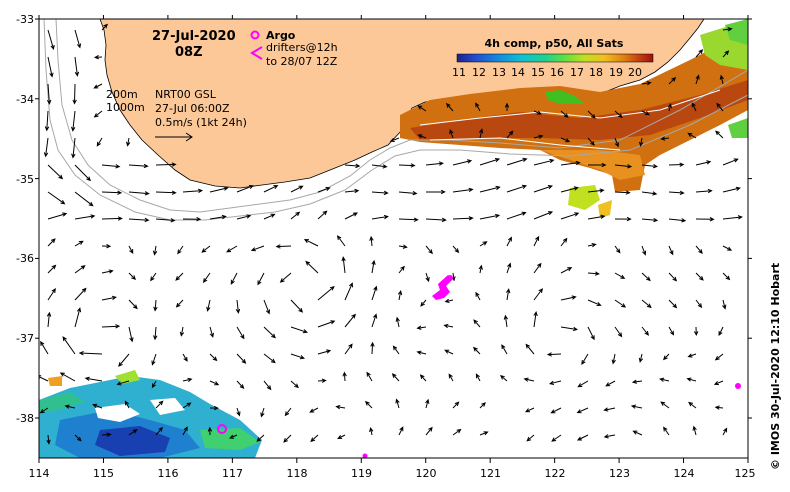 This screenshot has width=790, height=492. What do you see at coordinates (426, 473) in the screenshot?
I see `x-tick-label: 120` at bounding box center [426, 473].